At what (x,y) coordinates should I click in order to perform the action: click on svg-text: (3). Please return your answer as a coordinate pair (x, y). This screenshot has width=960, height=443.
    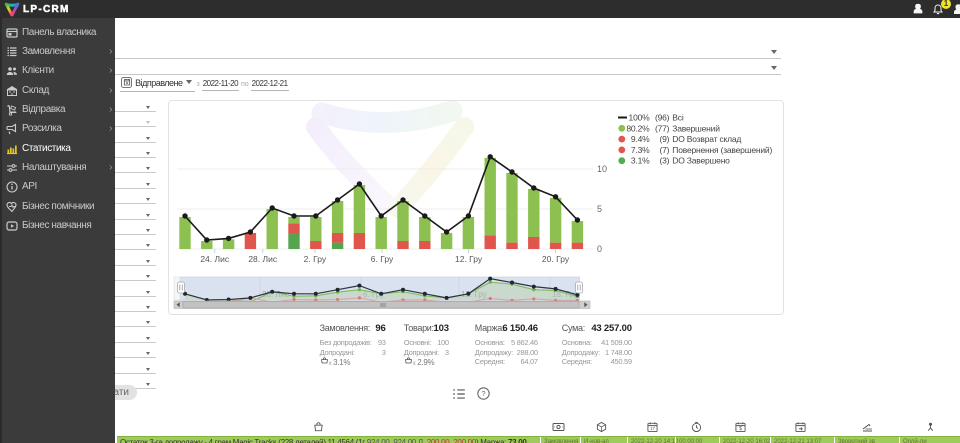
    Looking at the image, I should click on (665, 161).